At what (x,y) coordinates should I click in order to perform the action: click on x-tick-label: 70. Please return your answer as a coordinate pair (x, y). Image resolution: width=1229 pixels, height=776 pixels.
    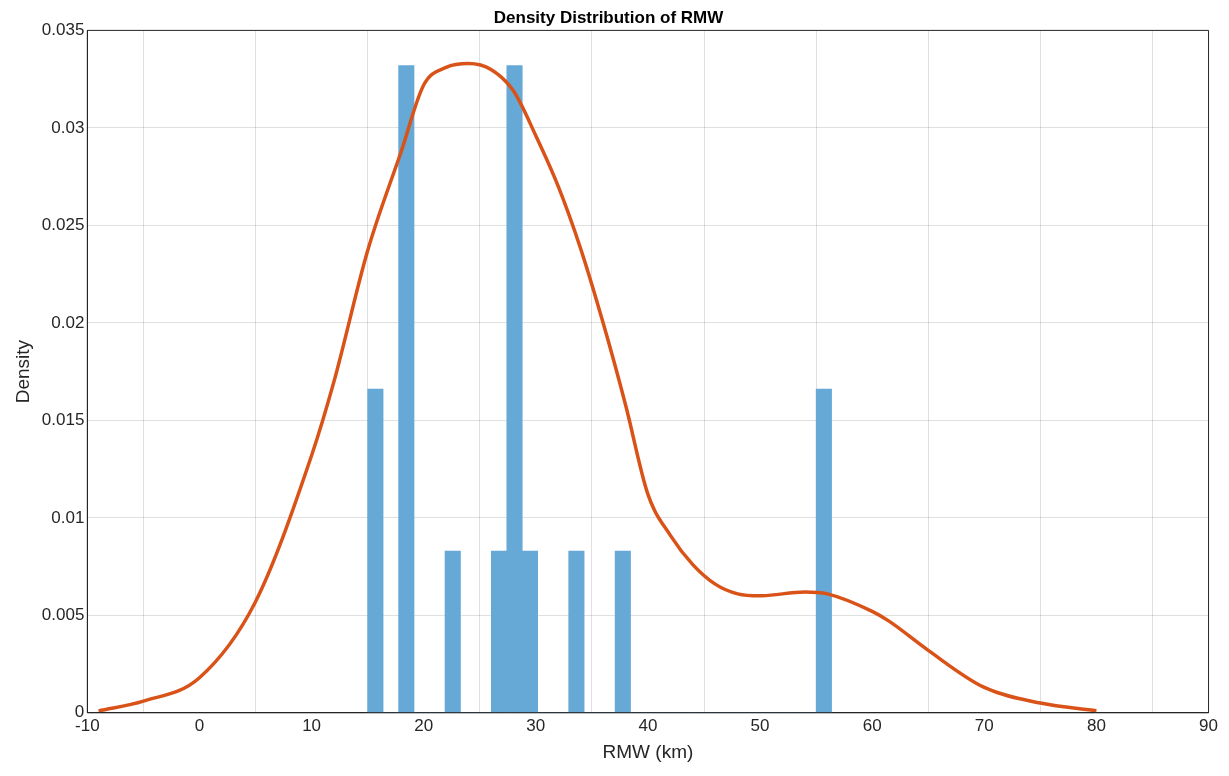
    Looking at the image, I should click on (984, 725).